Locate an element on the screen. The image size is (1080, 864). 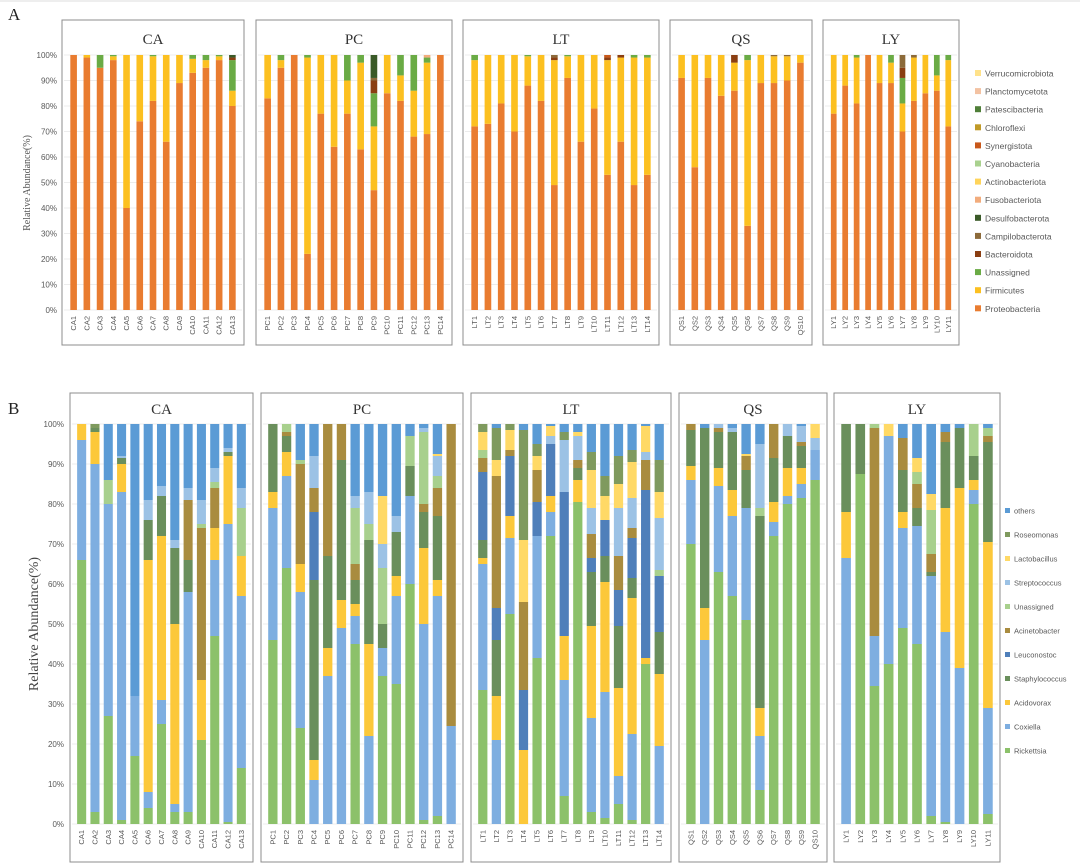
bar-segment-bacteroidota is located at coordinates (232, 59).